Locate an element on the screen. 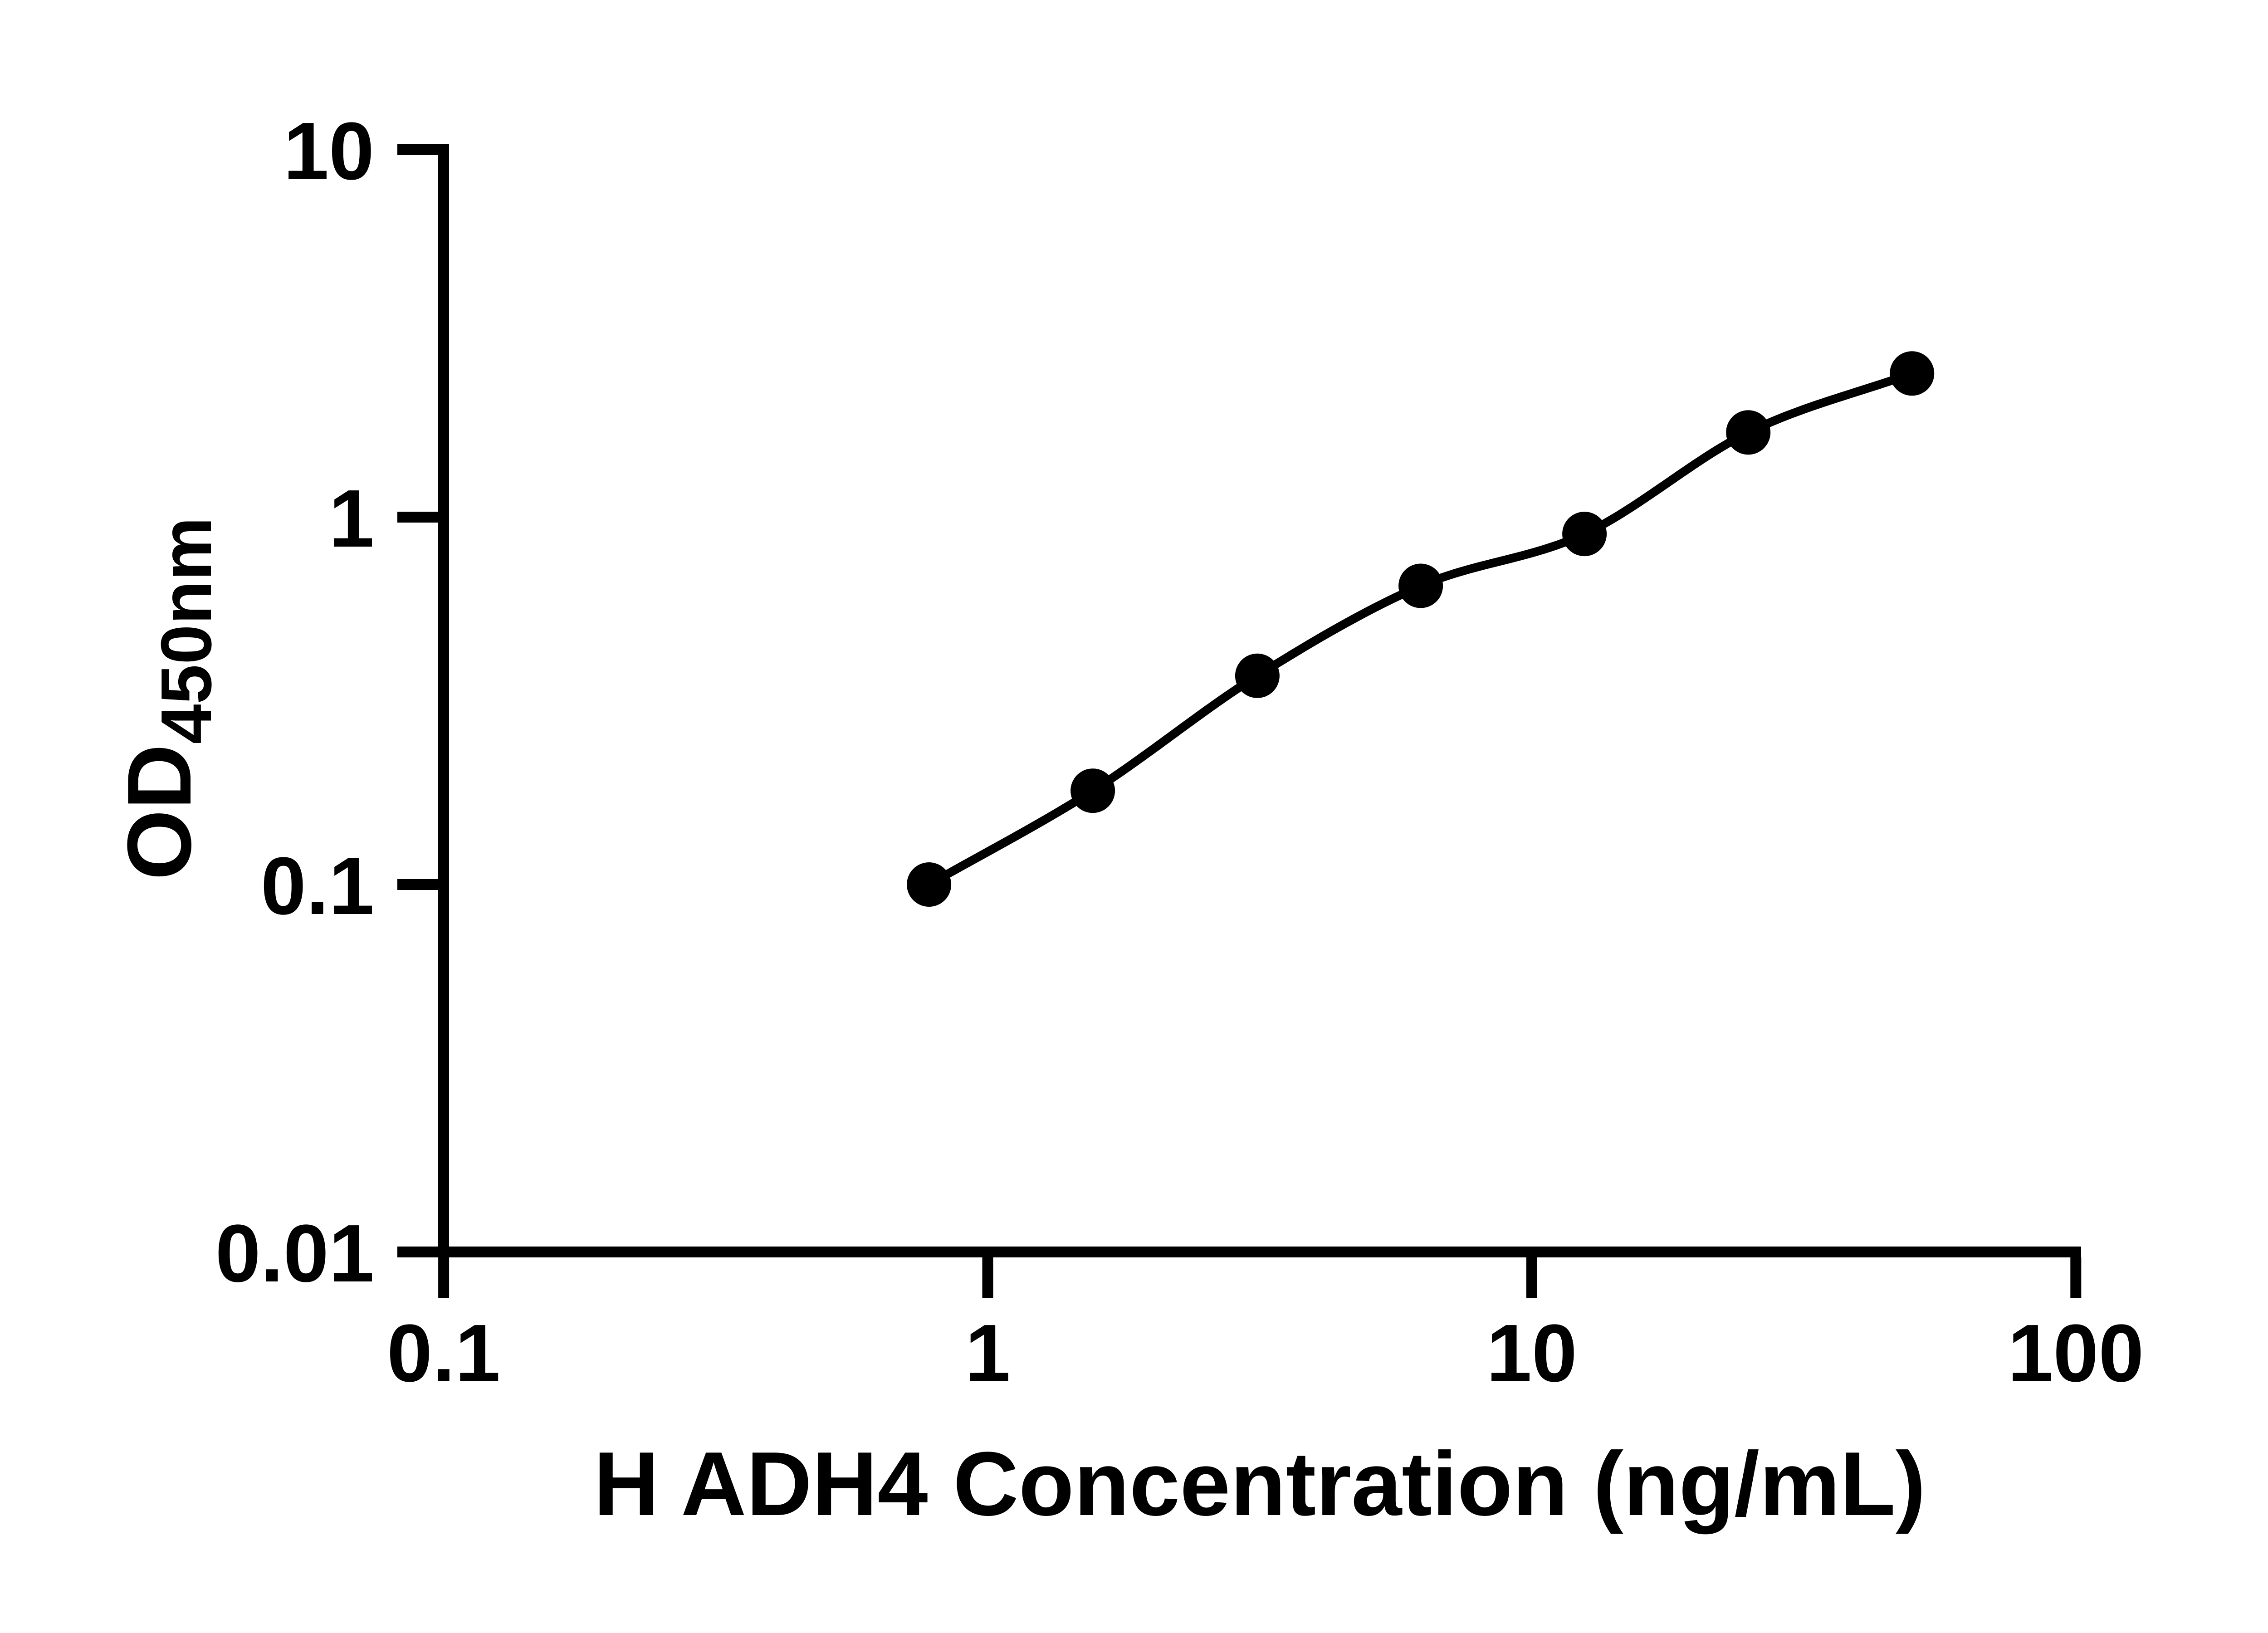 The height and width of the screenshot is (1633, 2268). x-tick-label: 1 is located at coordinates (988, 1353).